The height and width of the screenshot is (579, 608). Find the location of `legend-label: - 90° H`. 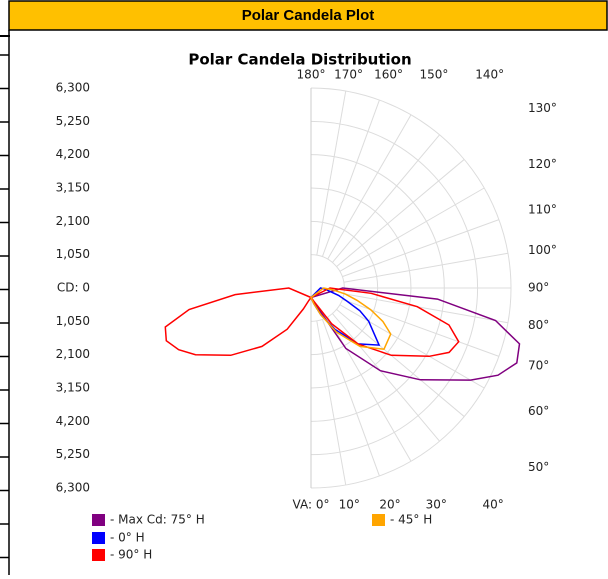

legend-label: - 90° H is located at coordinates (131, 555).